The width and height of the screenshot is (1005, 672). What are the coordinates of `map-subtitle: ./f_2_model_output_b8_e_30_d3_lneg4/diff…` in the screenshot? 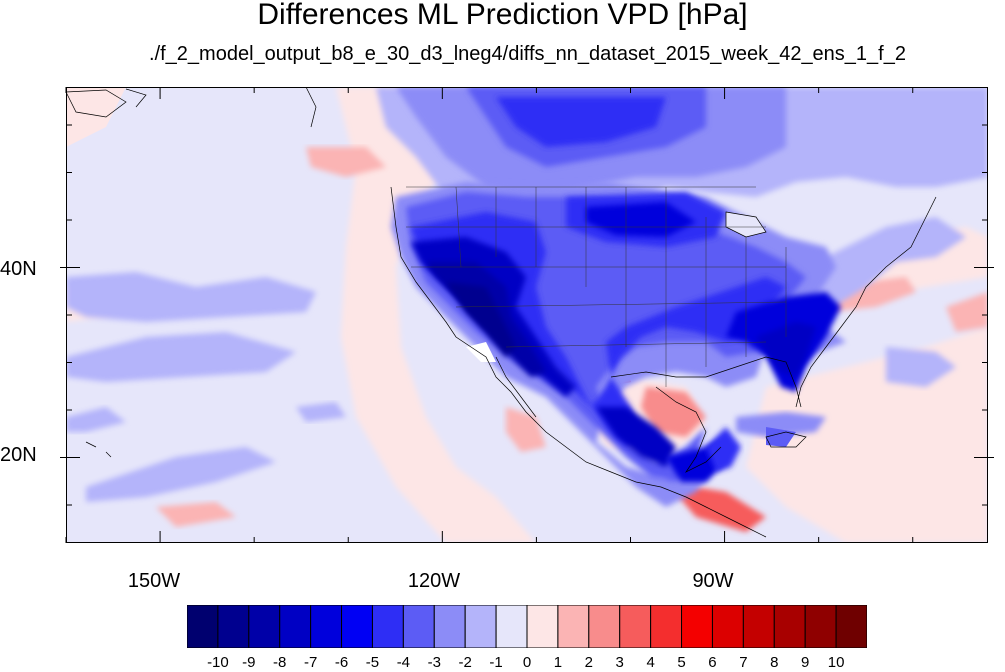 It's located at (527, 54).